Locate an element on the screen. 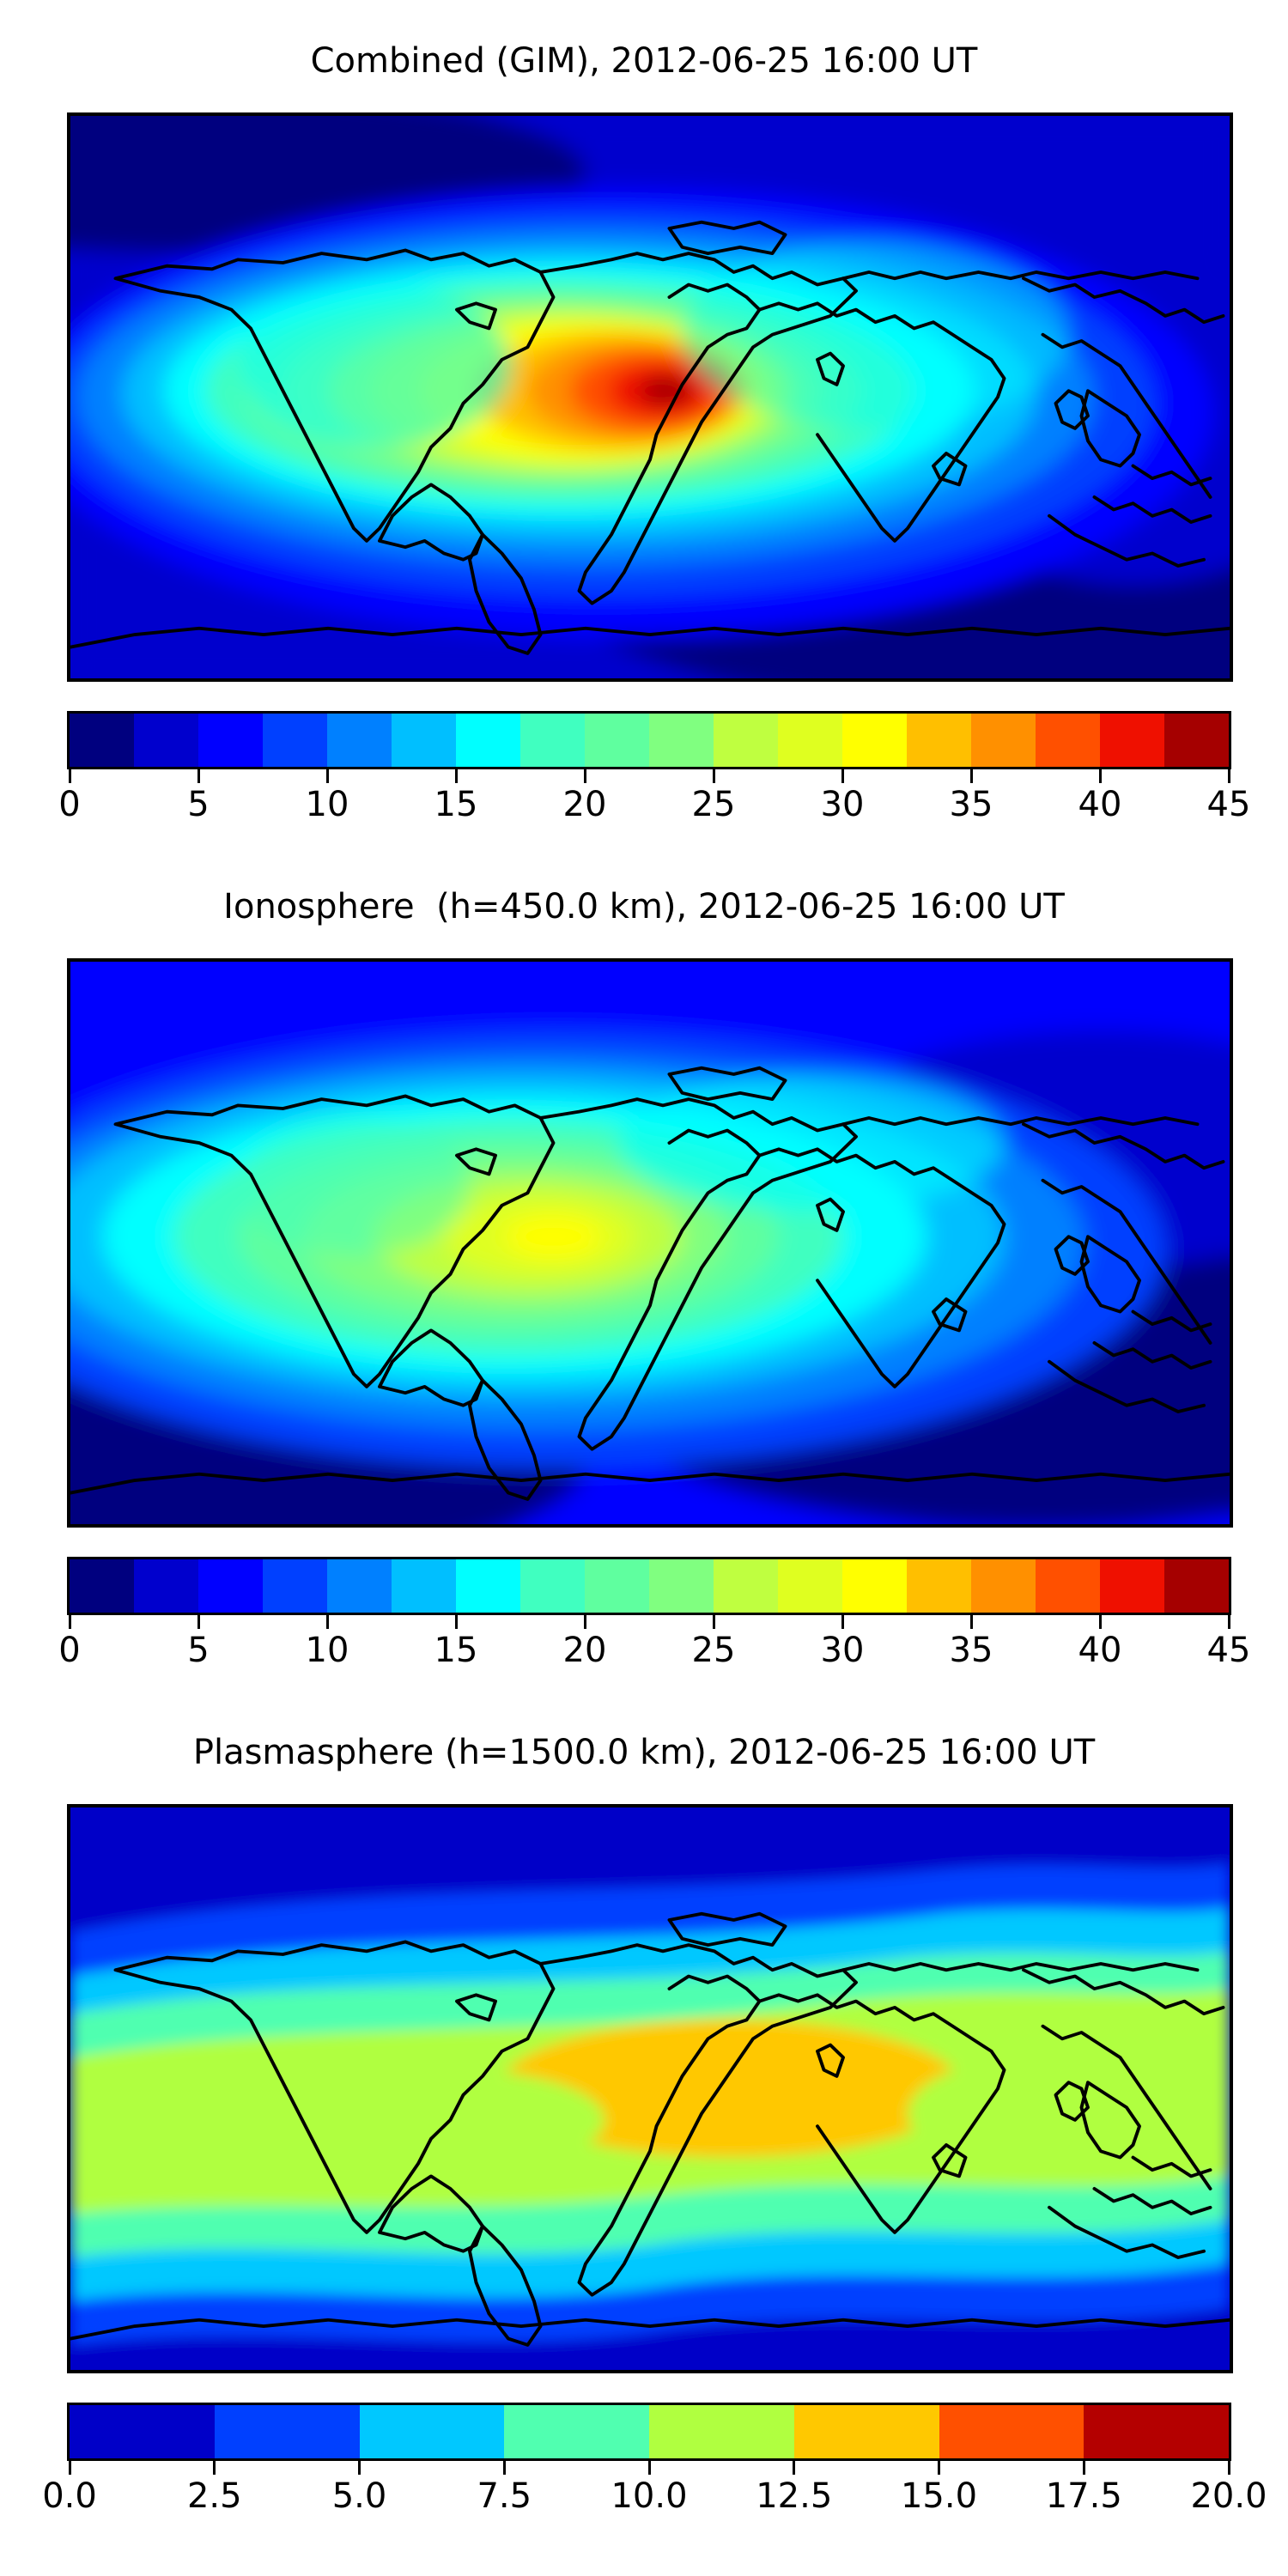  colorbar-tick-label-6: 30 is located at coordinates (843, 1650).